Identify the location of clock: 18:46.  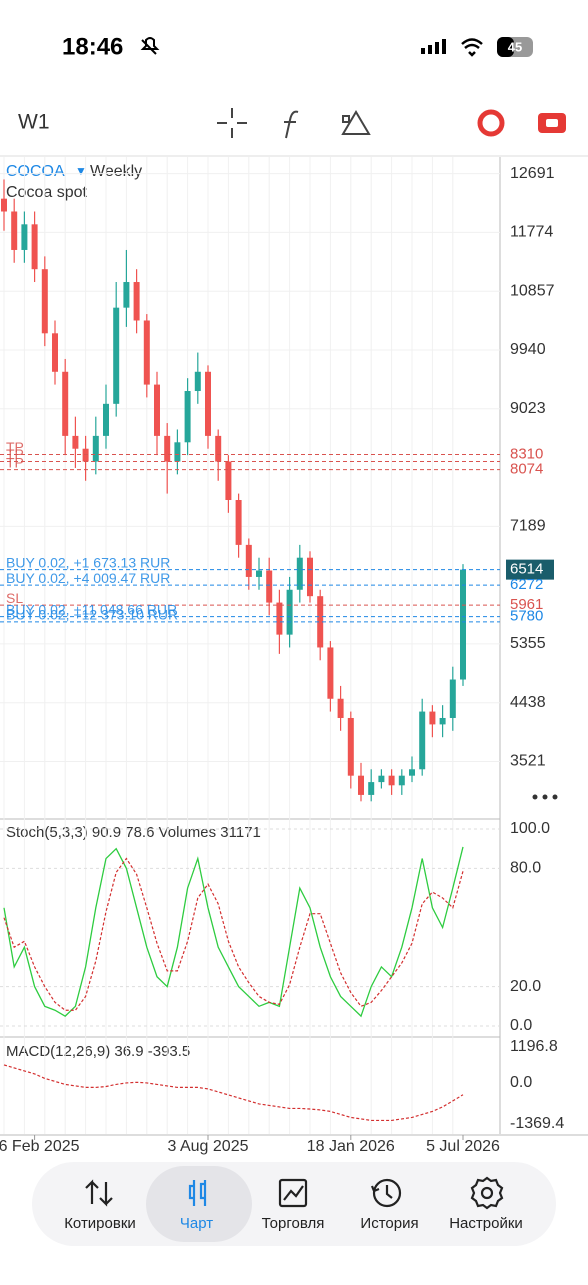
(92, 46).